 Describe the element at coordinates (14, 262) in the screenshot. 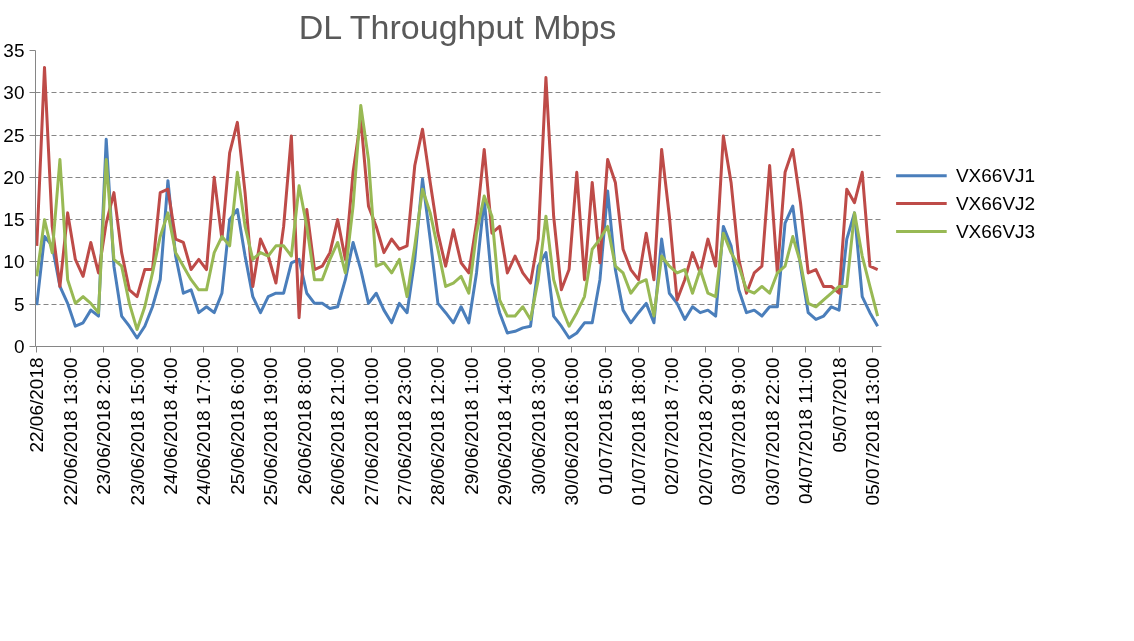

I see `y-tick-label: 10` at that location.